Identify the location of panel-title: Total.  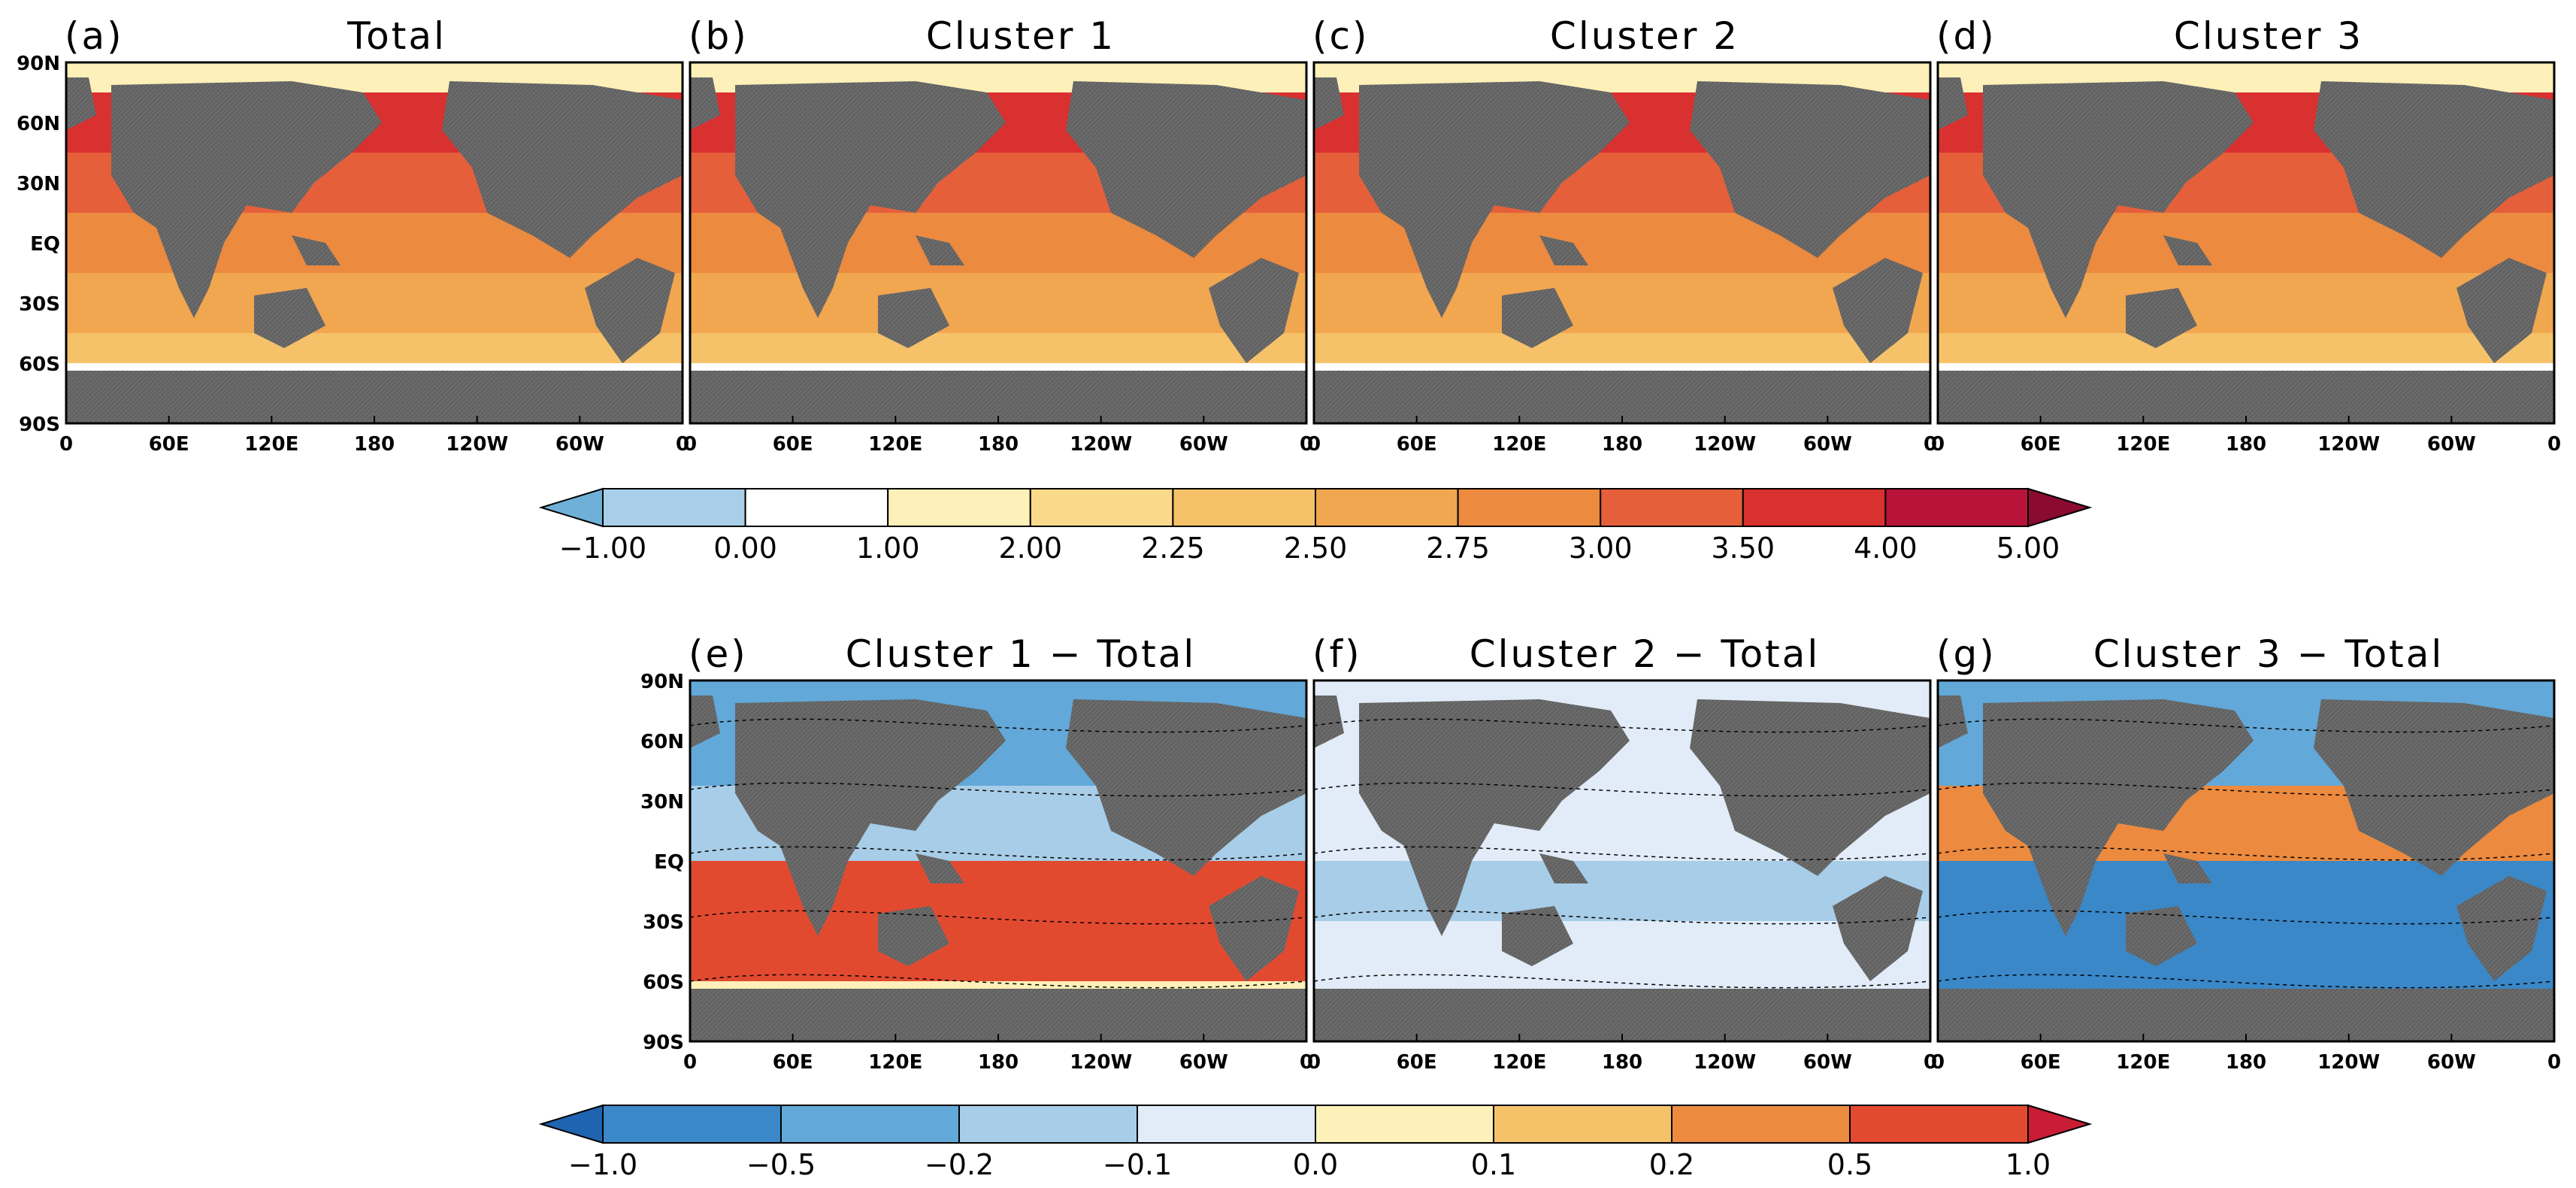
(396, 36).